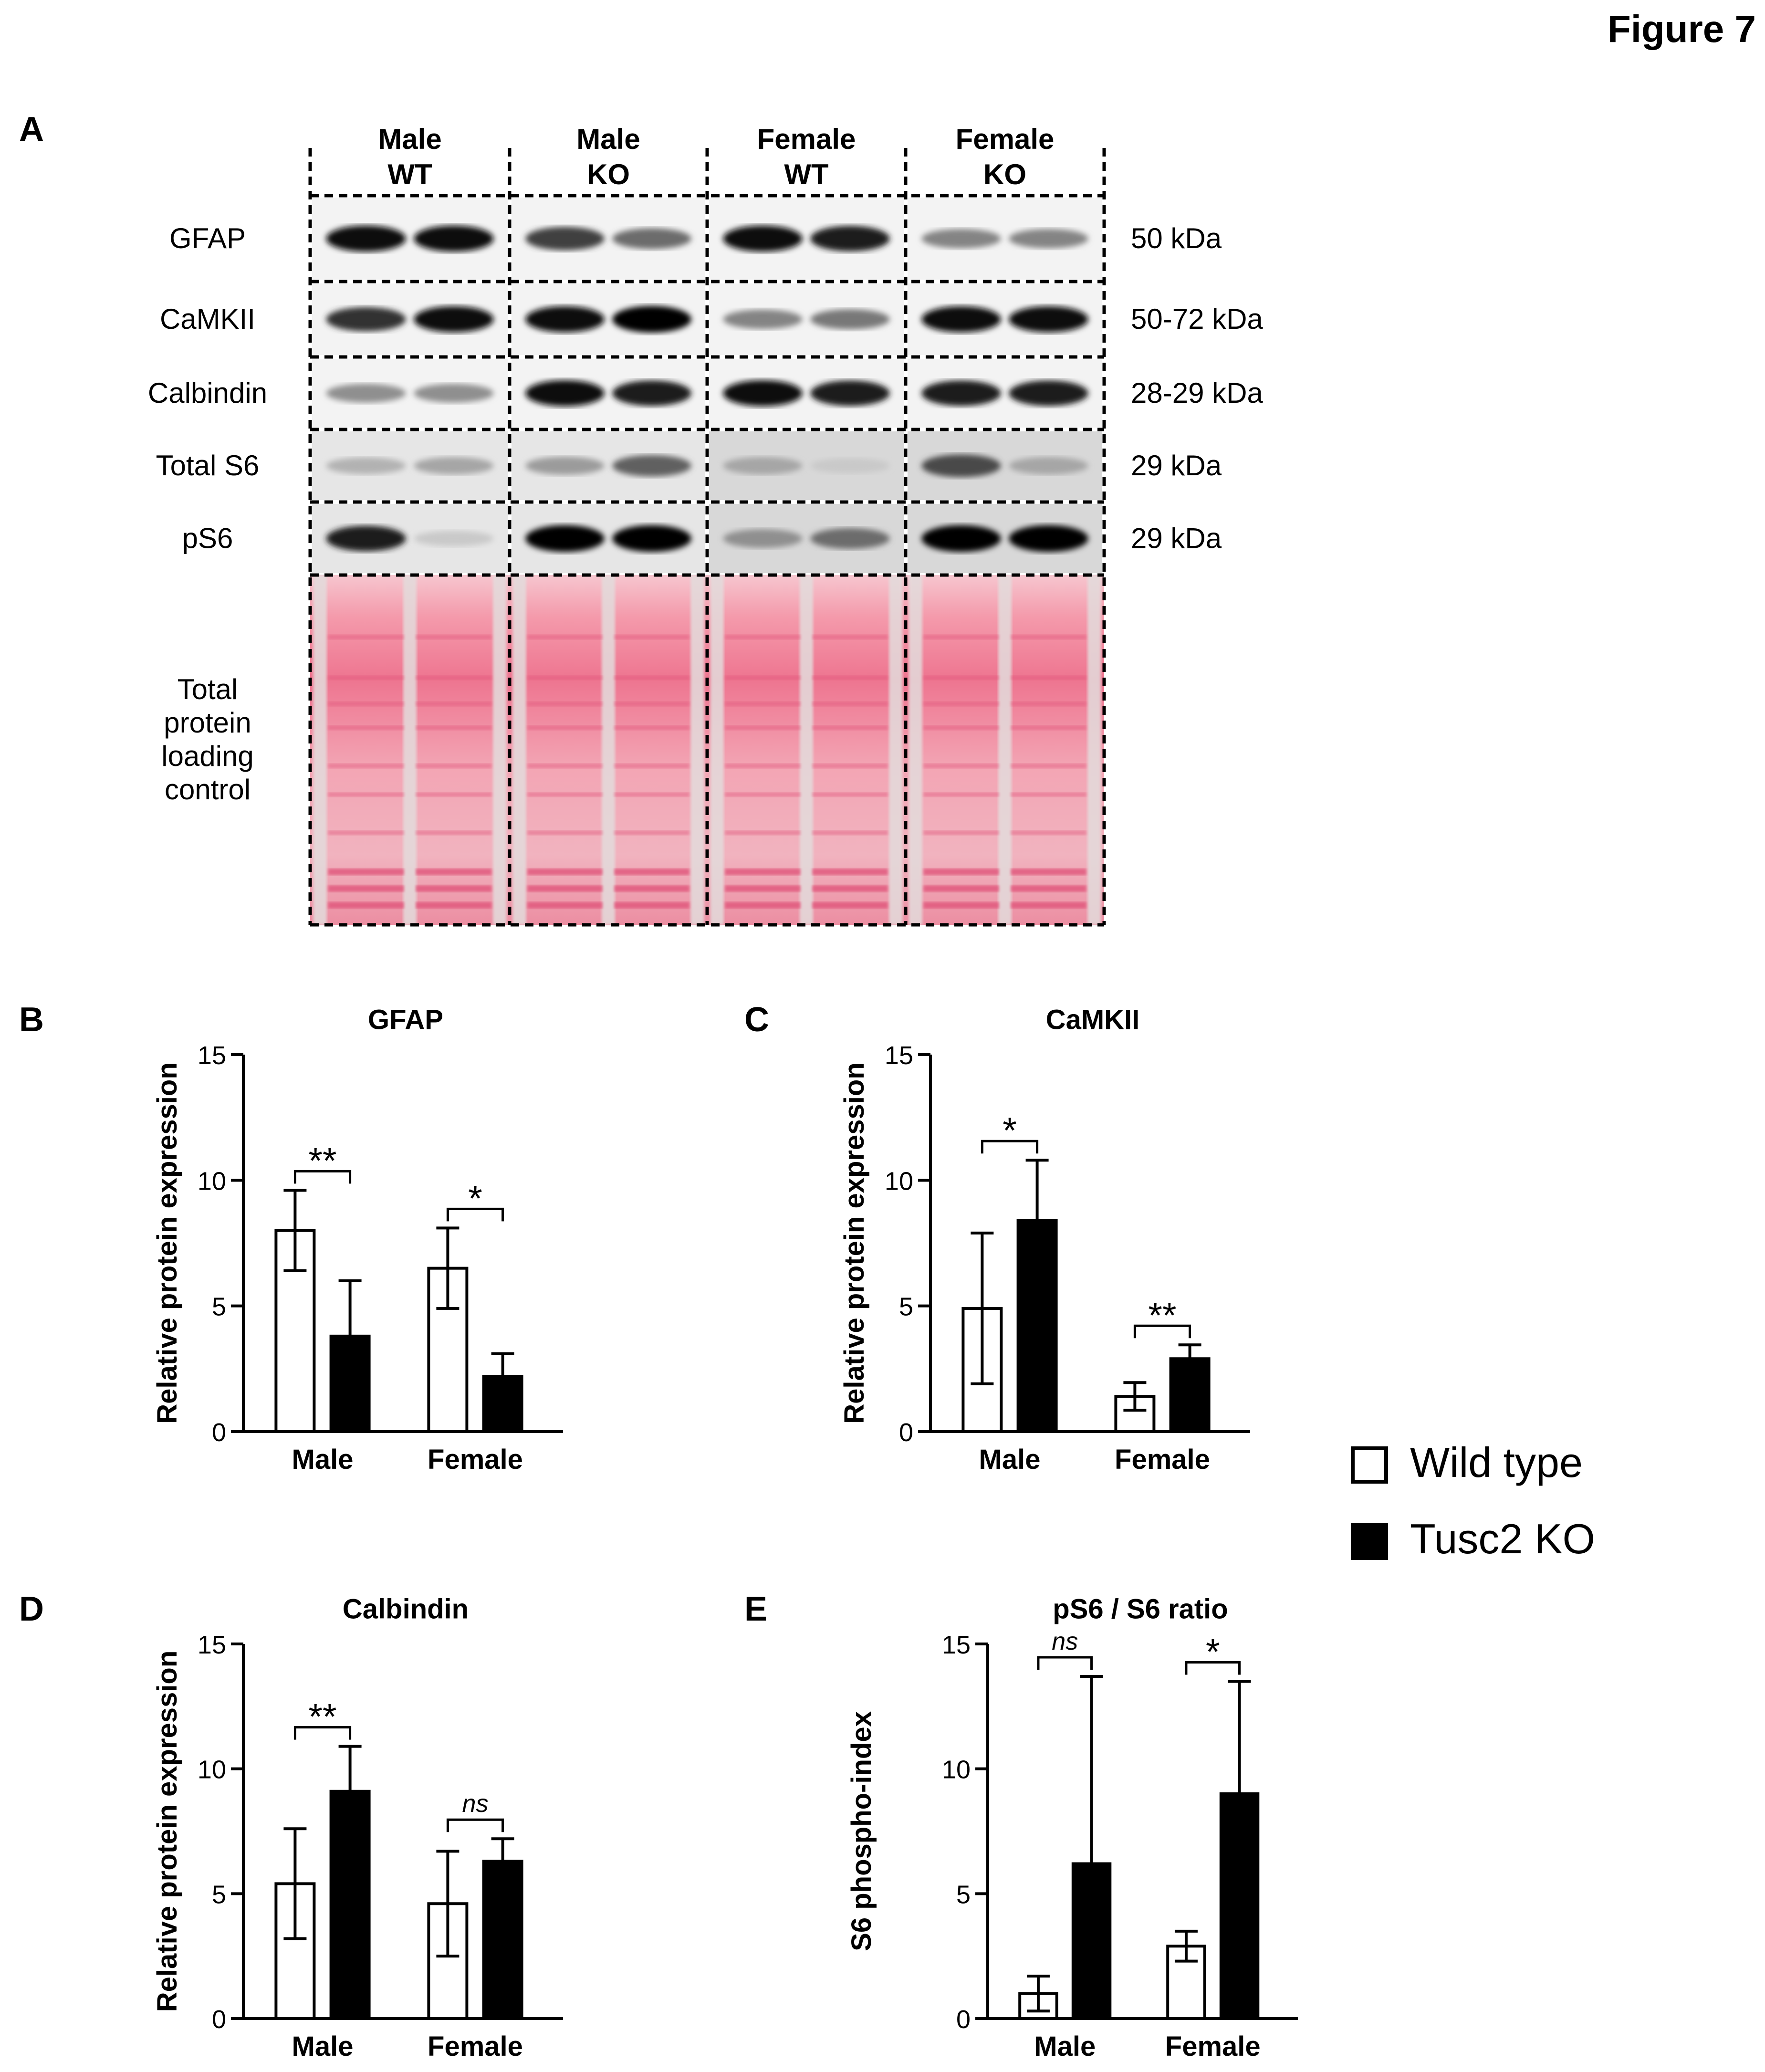 Image resolution: width=1765 pixels, height=2072 pixels. Describe the element at coordinates (1239, 1906) in the screenshot. I see `chart-e-bar-female-ko` at that location.